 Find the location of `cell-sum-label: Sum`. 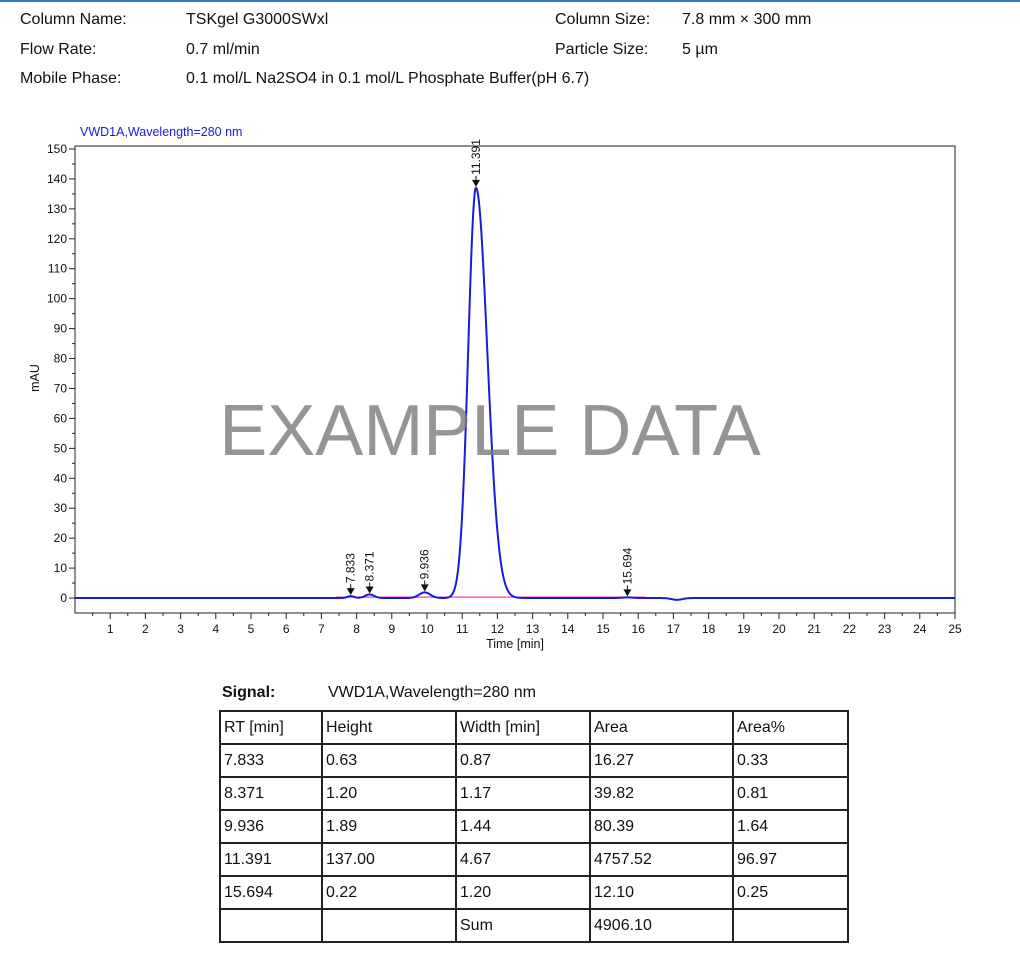

cell-sum-label: Sum is located at coordinates (523, 925).